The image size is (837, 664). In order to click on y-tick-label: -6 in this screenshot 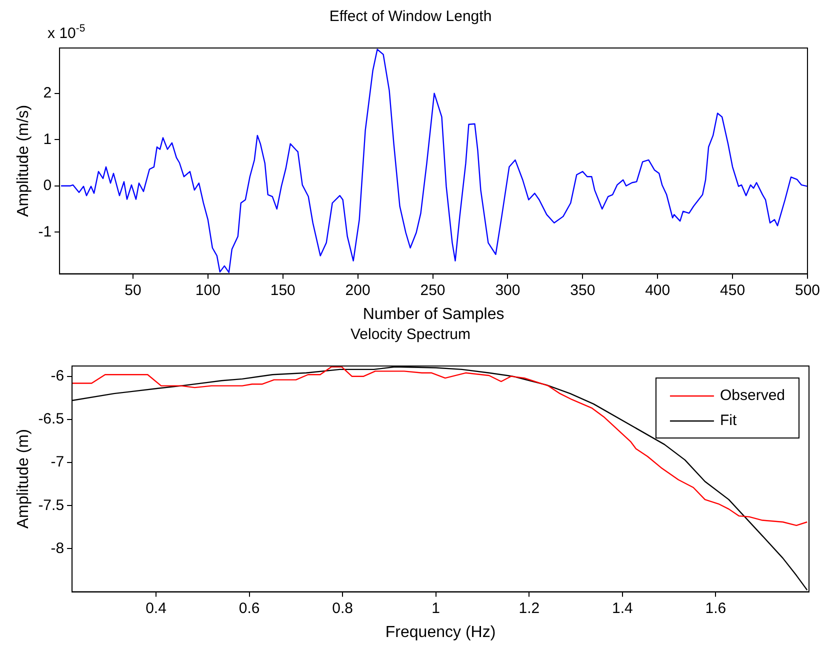, I will do `click(57, 375)`.